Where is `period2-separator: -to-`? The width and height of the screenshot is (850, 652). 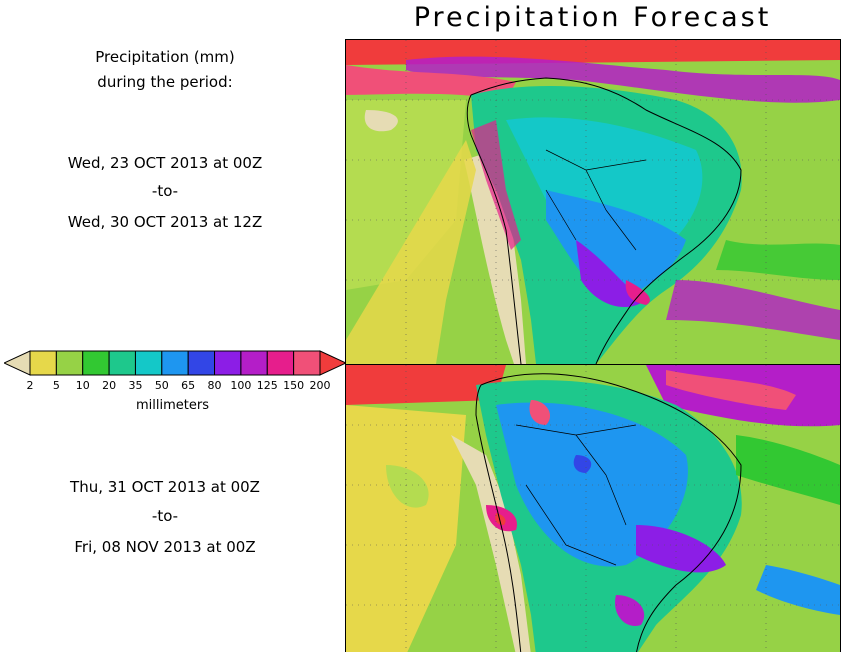
period2-separator: -to- is located at coordinates (165, 516).